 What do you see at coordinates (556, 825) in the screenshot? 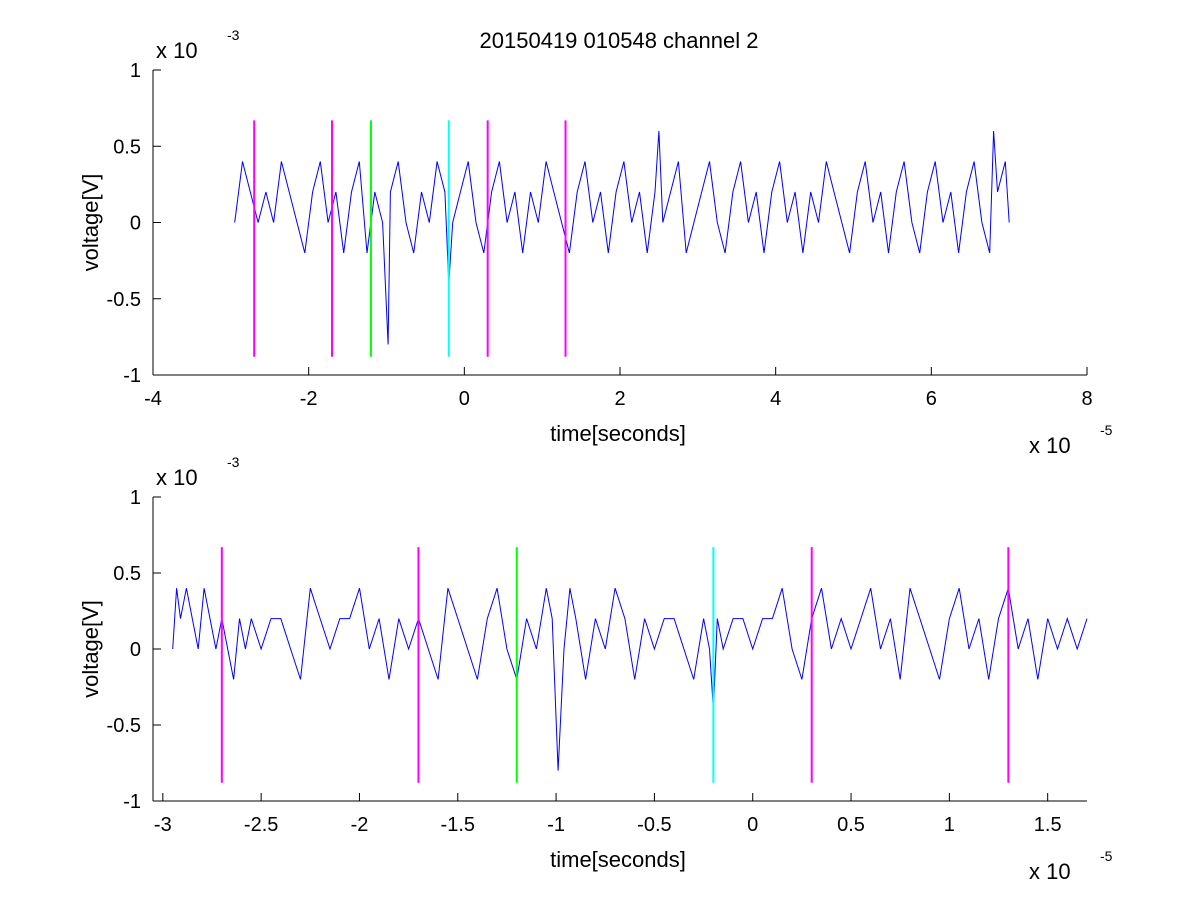
I see `x-tick-label: -1` at bounding box center [556, 825].